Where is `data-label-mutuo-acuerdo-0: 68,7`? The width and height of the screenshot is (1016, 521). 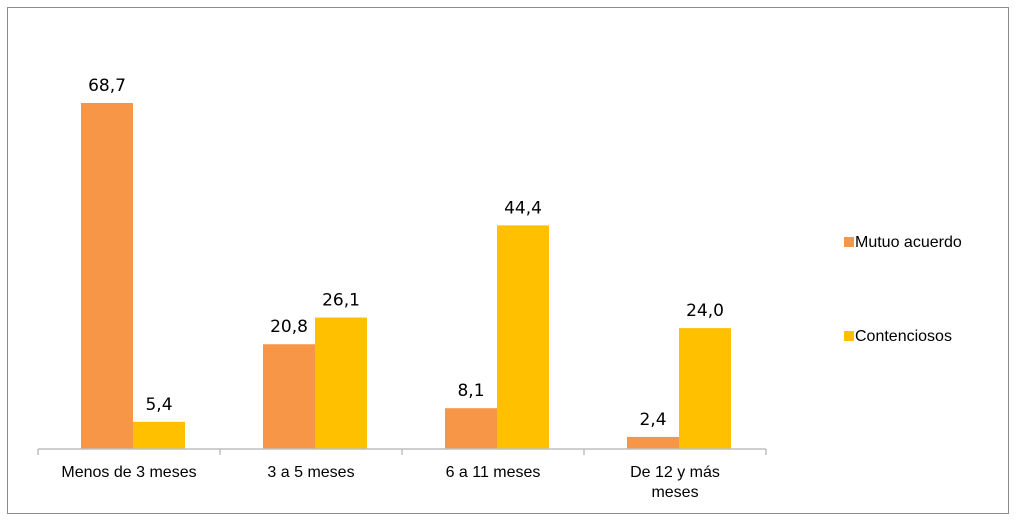
data-label-mutuo-acuerdo-0: 68,7 is located at coordinates (107, 86).